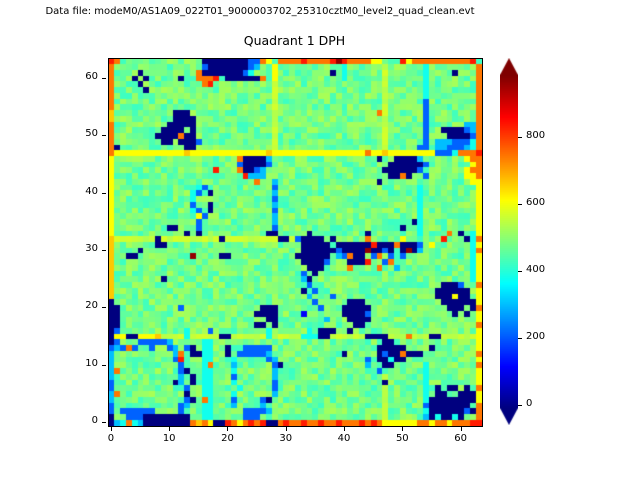 This screenshot has width=640, height=480. I want to click on y-tick-label: 0, so click(94, 421).